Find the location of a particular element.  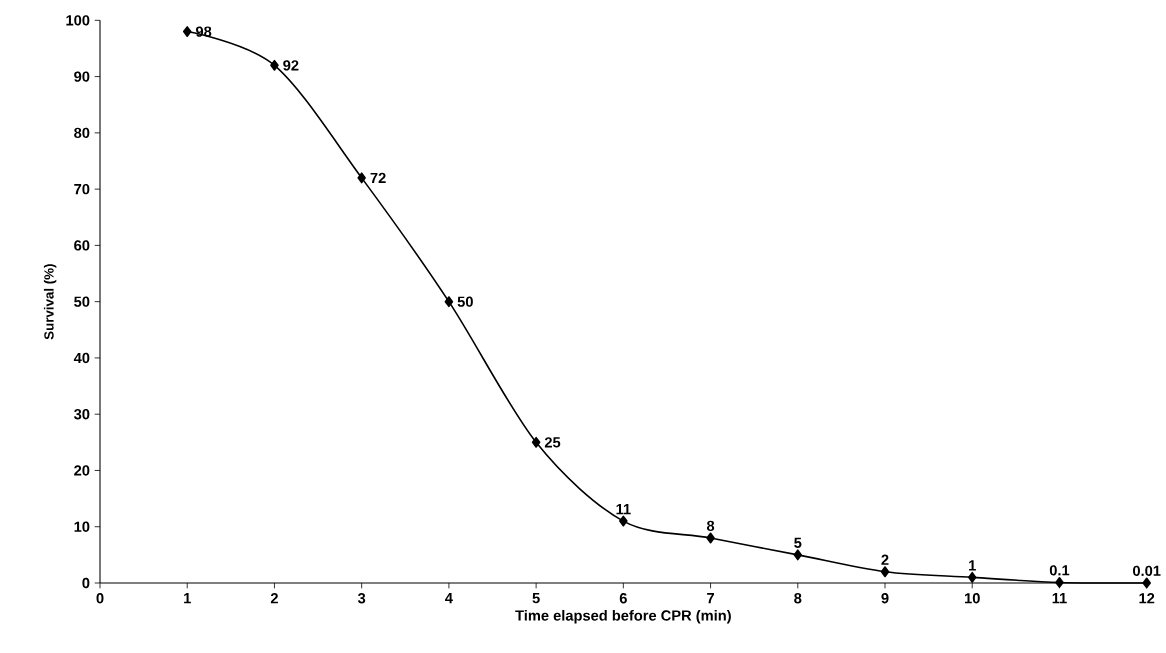

y-tick-label: 20 is located at coordinates (82, 470).